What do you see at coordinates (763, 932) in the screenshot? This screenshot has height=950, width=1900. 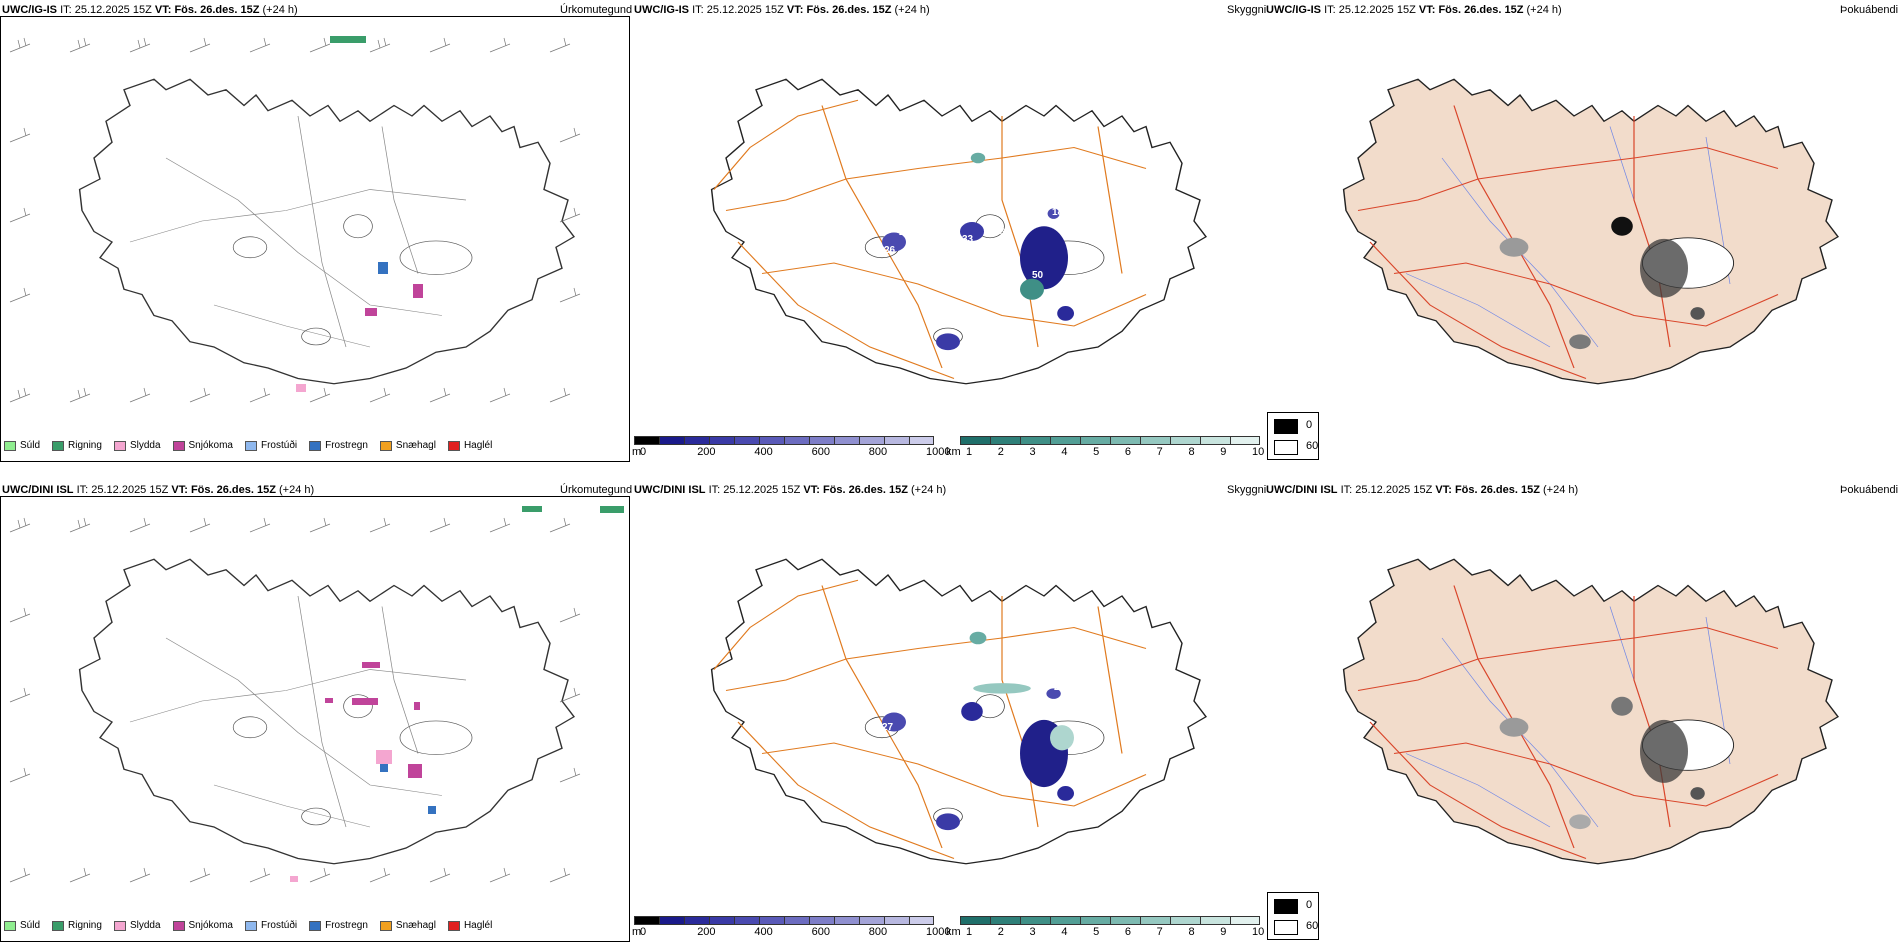 I see `colorbar-tick-label: 400` at bounding box center [763, 932].